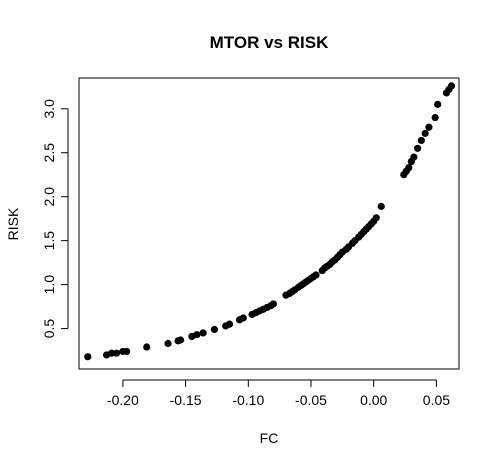 Image resolution: width=500 pixels, height=468 pixels. What do you see at coordinates (269, 438) in the screenshot?
I see `x-axis-label: FC` at bounding box center [269, 438].